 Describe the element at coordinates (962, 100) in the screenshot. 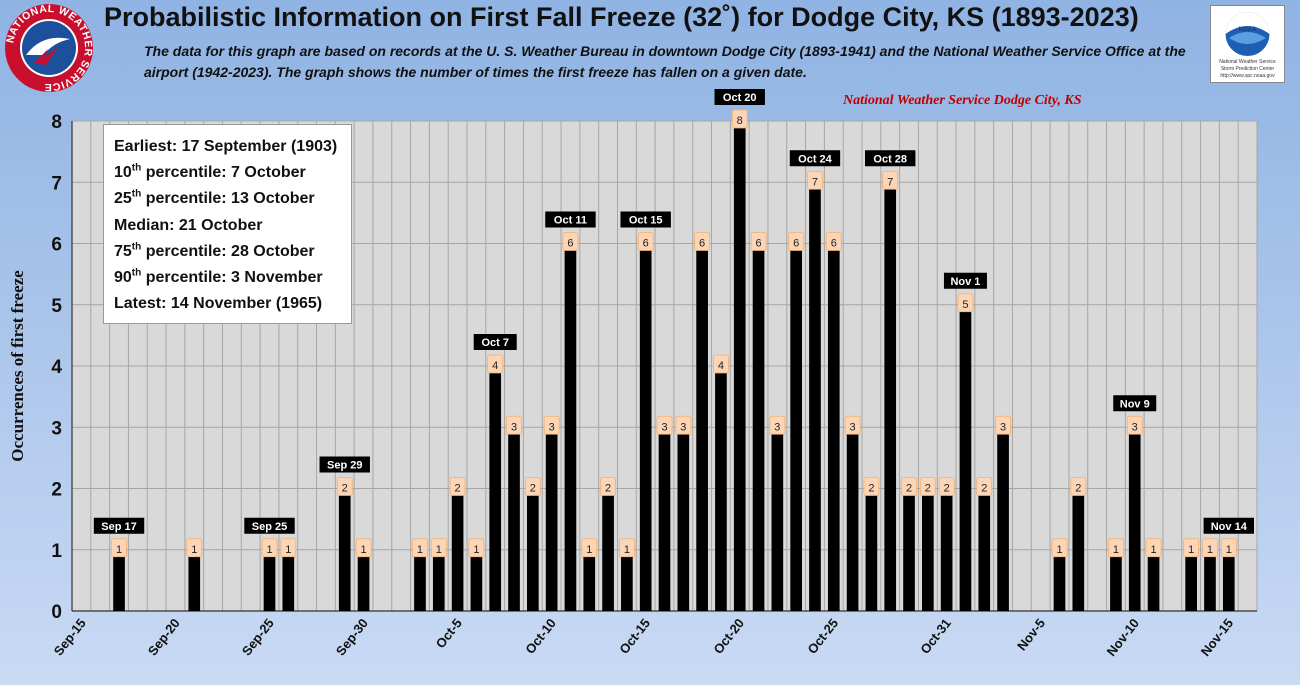

I see `nws-credit: National Weather Service Dodge City, KS` at that location.